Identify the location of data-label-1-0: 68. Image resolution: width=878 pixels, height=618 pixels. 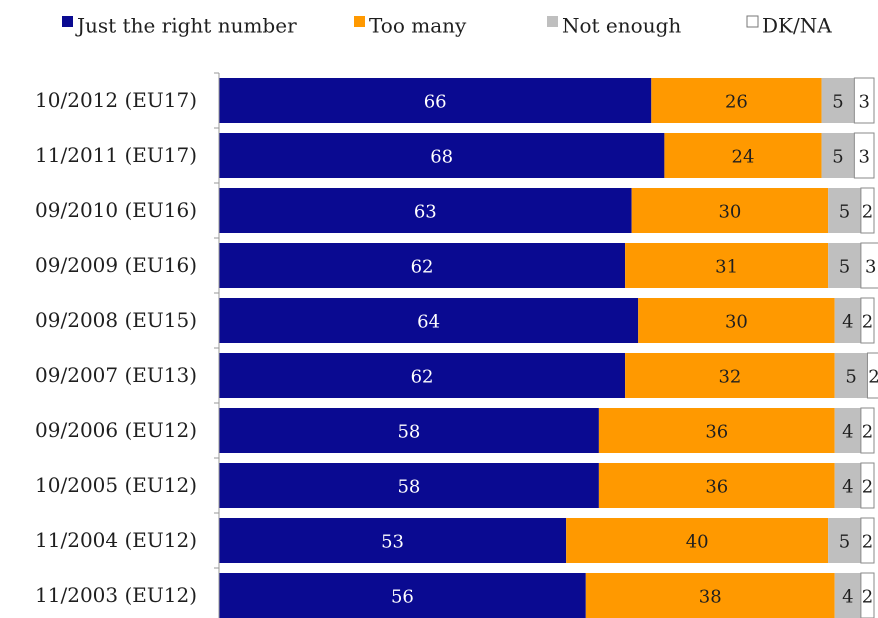
(441, 157).